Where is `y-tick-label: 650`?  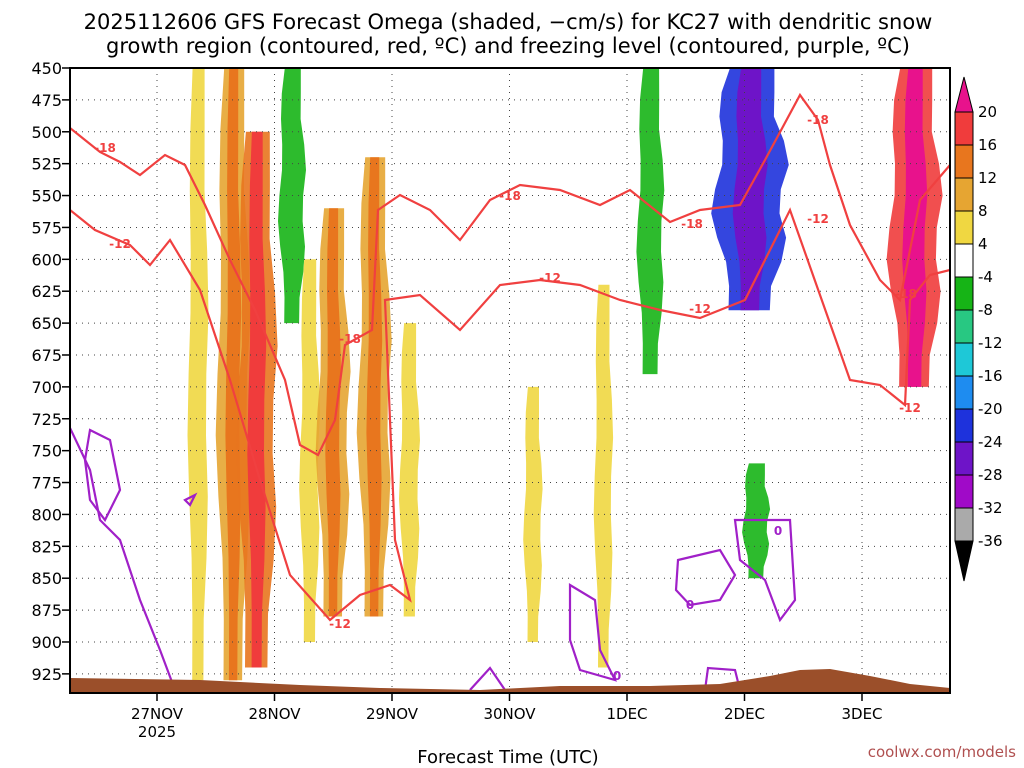
y-tick-label: 650 is located at coordinates (46, 323).